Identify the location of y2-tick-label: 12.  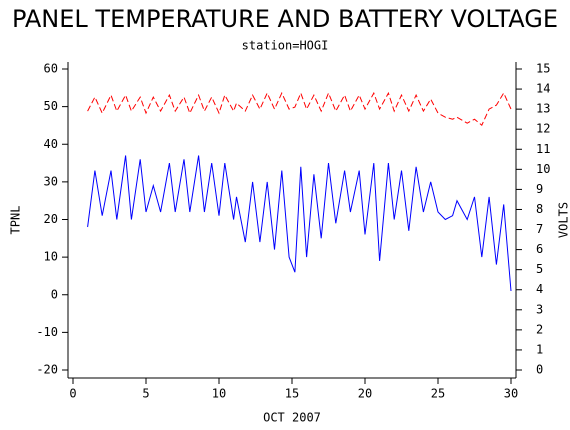
(543, 129).